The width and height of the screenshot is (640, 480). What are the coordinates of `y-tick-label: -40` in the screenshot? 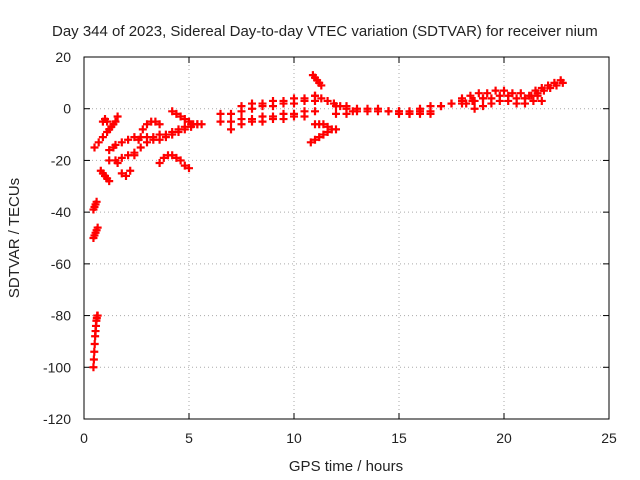 It's located at (61, 212).